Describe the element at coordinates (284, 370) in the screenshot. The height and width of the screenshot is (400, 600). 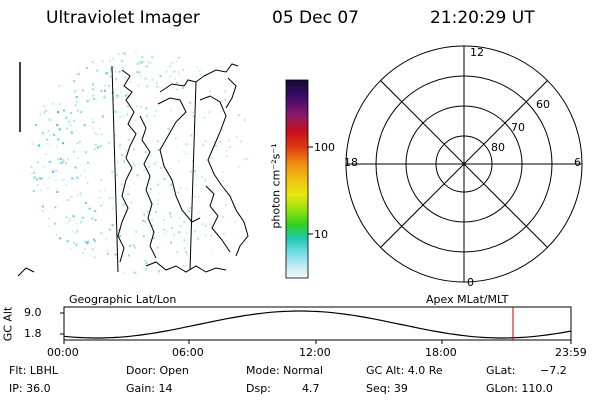
I see `mode-info: Mode: Normal` at that location.